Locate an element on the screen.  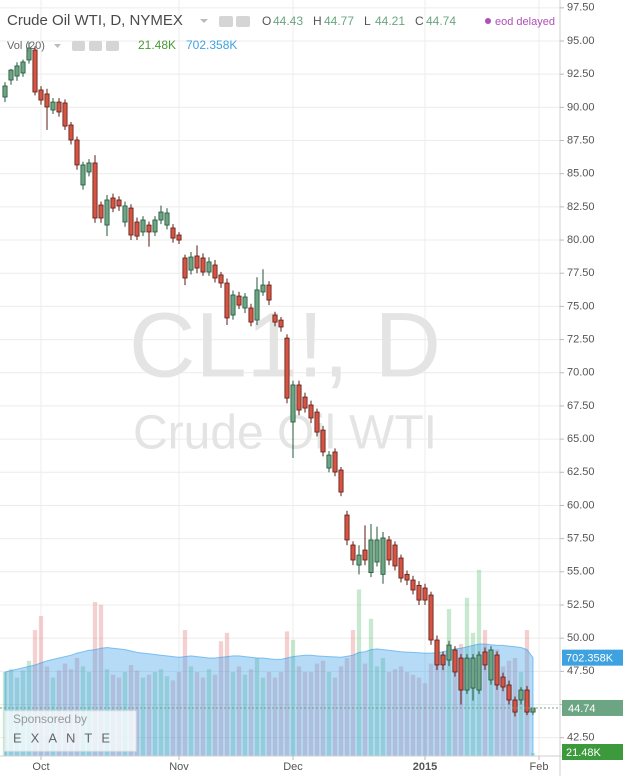
y-tick-label: 65.00 is located at coordinates (581, 439).